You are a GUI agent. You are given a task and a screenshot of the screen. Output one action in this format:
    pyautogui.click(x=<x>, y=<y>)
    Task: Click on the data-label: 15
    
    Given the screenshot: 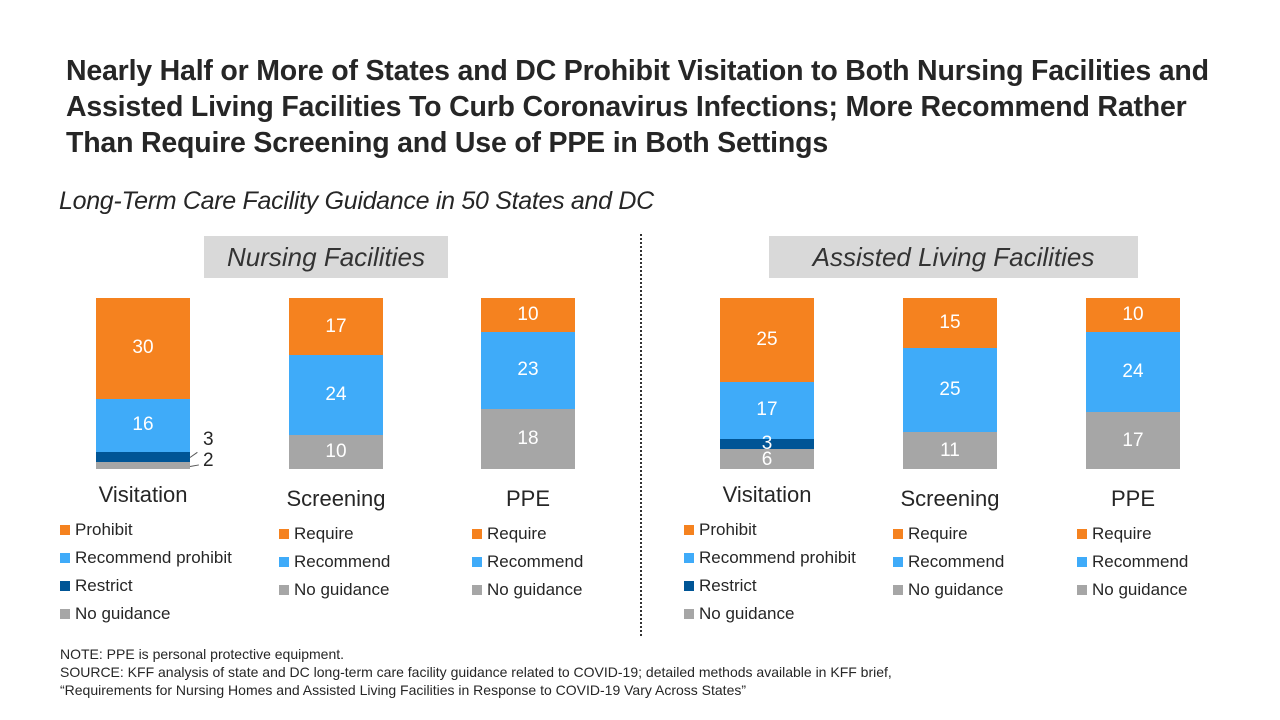 What is the action you would take?
    pyautogui.click(x=950, y=323)
    